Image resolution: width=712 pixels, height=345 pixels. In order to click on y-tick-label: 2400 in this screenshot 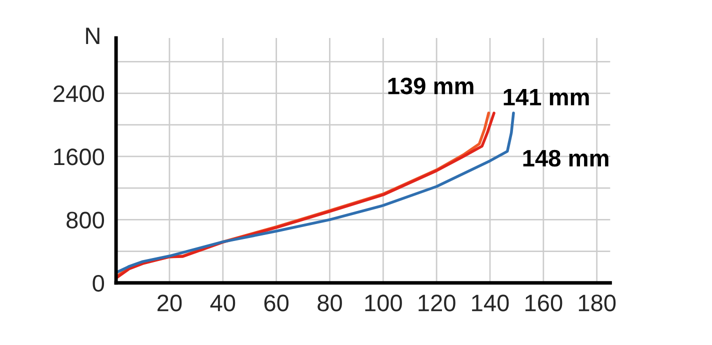, I will do `click(79, 93)`.